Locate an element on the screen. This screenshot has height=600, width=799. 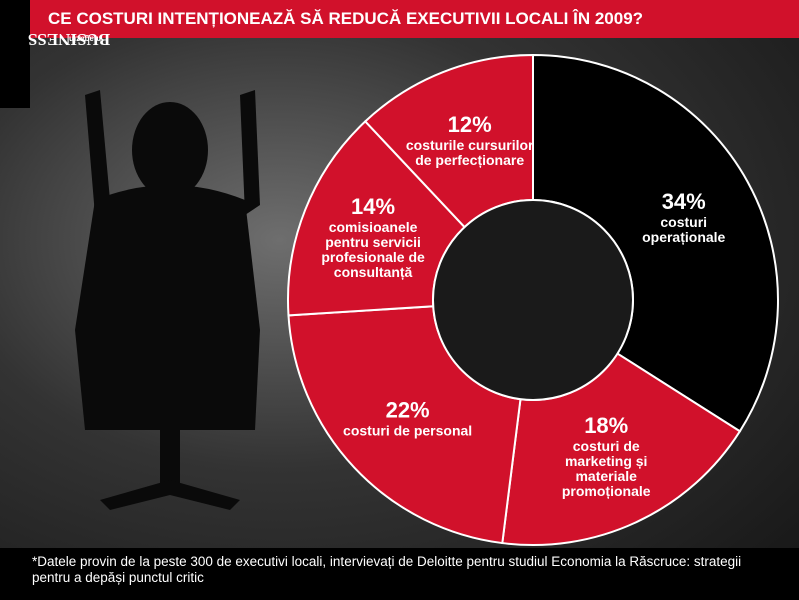
donut-hole is located at coordinates (533, 300).